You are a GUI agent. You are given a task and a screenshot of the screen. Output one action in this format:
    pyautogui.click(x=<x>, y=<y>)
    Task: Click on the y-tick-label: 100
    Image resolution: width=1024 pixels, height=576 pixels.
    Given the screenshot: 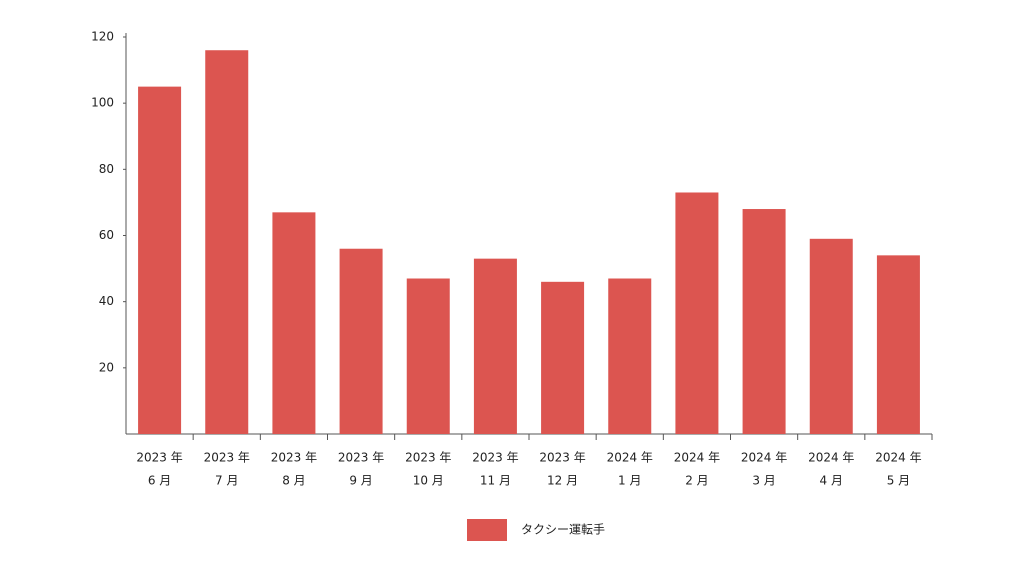 What is the action you would take?
    pyautogui.click(x=102, y=103)
    